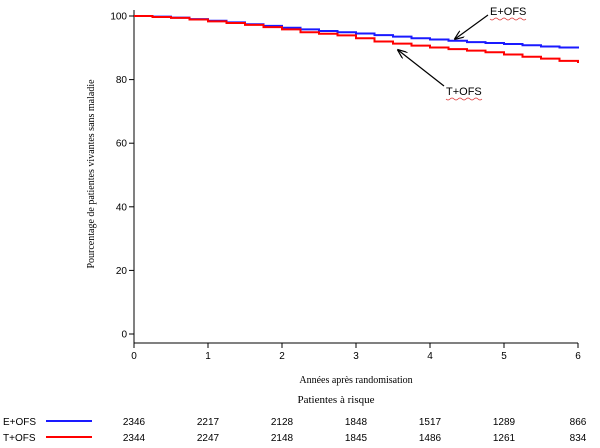 The height and width of the screenshot is (448, 600). Describe the element at coordinates (578, 438) in the screenshot. I see `risk-cell-t-ofs-6: 834` at that location.